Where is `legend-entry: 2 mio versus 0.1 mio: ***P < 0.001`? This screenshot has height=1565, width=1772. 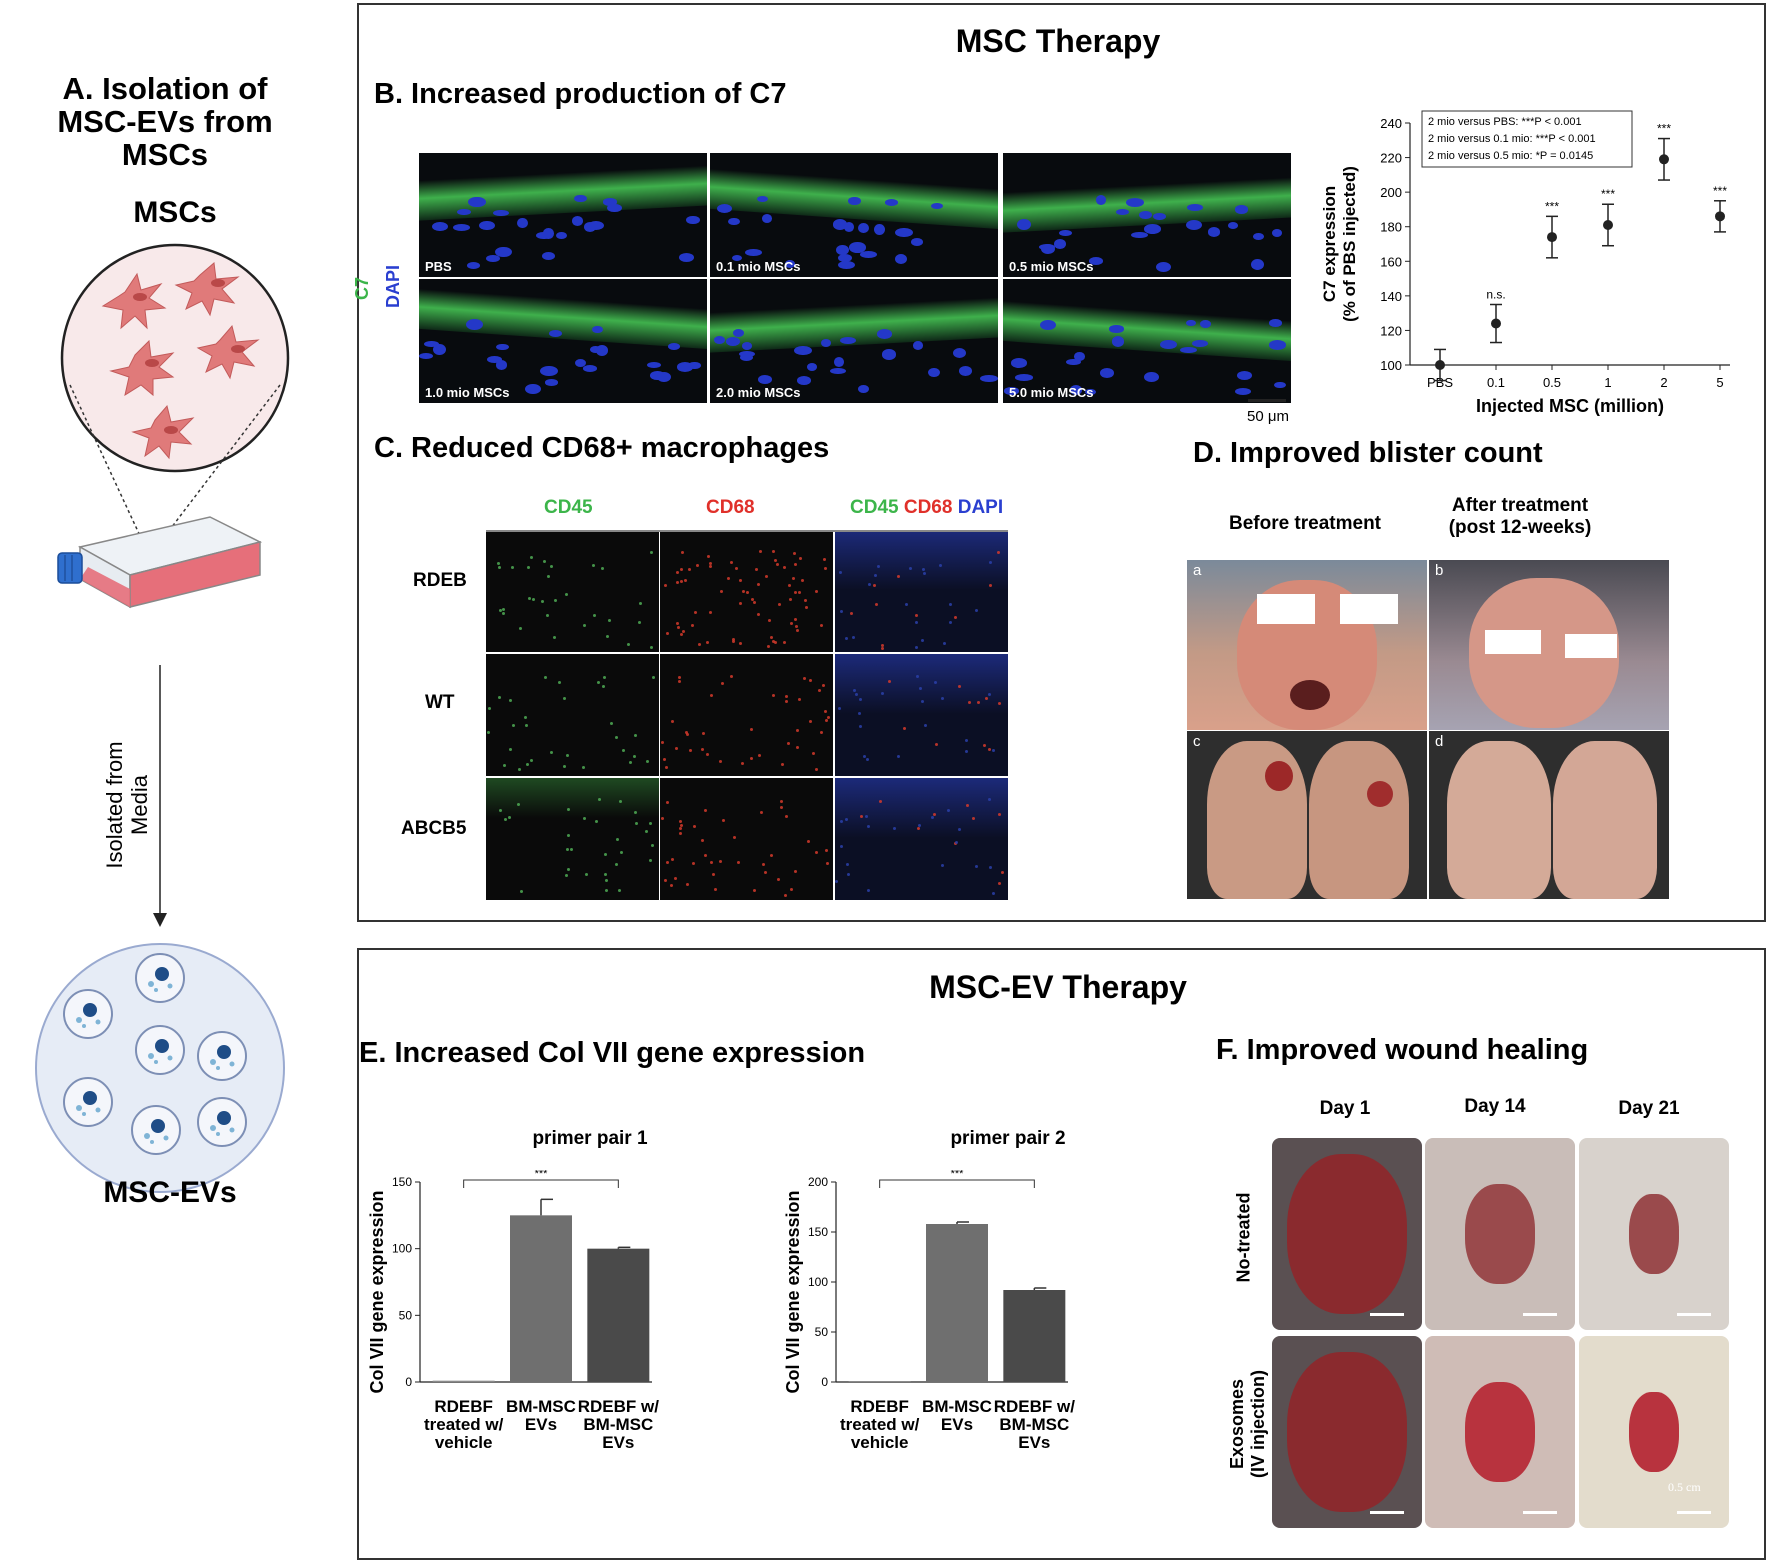 legend-entry: 2 mio versus 0.1 mio: ***P < 0.001 is located at coordinates (1512, 139).